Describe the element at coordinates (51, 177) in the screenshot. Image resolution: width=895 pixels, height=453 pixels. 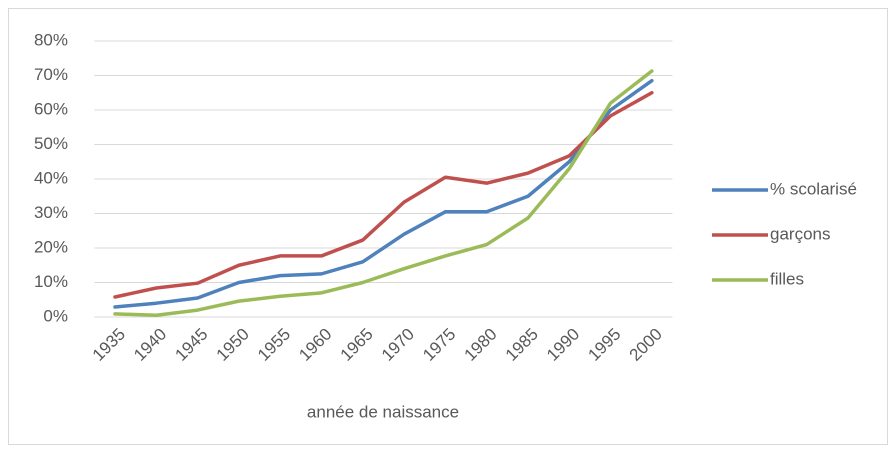
I see `y-tick-label: 40%` at that location.